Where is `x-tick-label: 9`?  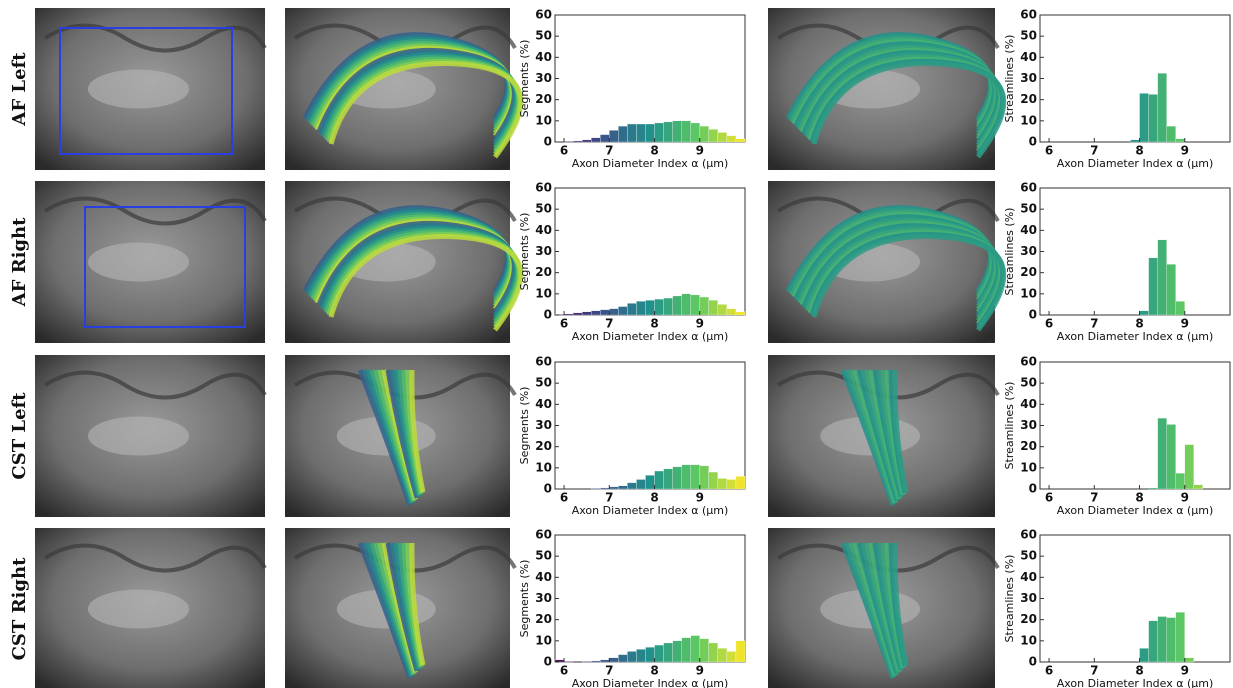
x-tick-label: 9 is located at coordinates (1185, 151).